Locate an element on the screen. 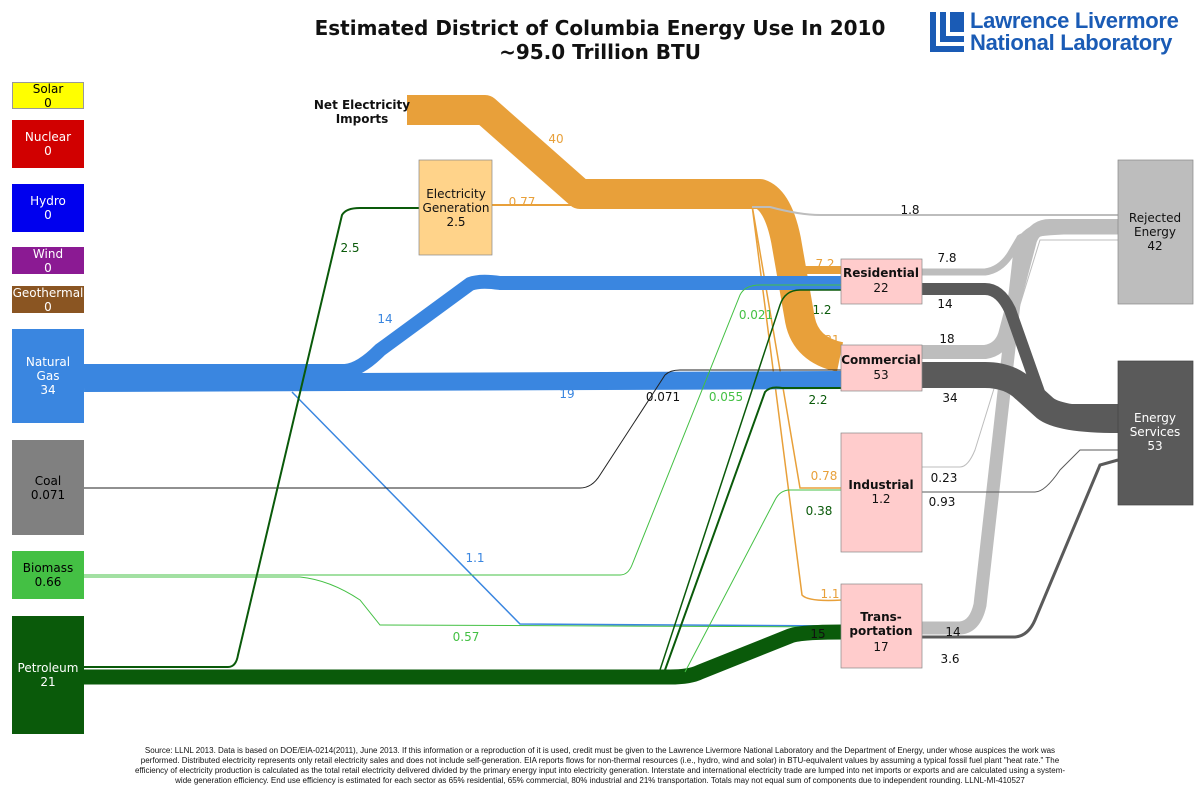 This screenshot has height=800, width=1200. source-petroleum: Petroleum 21 is located at coordinates (48, 675).